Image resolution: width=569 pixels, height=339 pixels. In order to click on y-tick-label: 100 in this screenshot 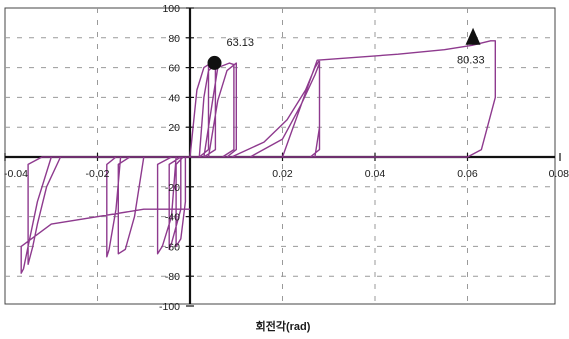, I will do `click(171, 9)`.